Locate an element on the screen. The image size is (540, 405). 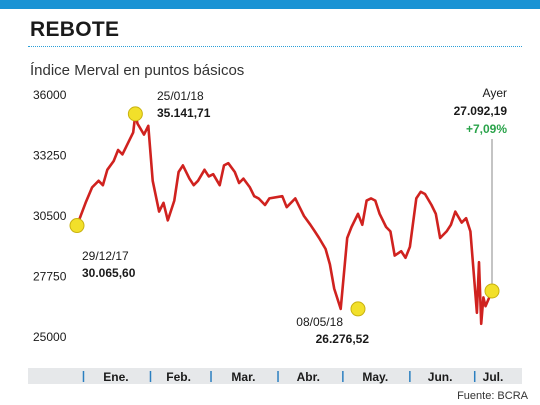
chart-subtitle: Índice Merval en puntos básicos is located at coordinates (137, 70).